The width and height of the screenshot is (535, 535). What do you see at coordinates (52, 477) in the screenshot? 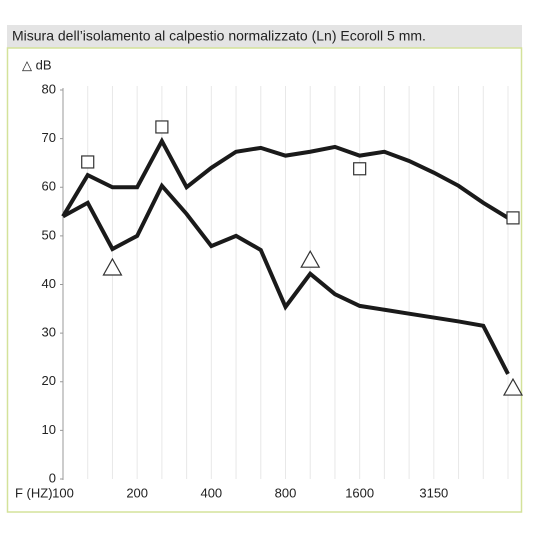
I see `y-tick-label: 0` at bounding box center [52, 477].